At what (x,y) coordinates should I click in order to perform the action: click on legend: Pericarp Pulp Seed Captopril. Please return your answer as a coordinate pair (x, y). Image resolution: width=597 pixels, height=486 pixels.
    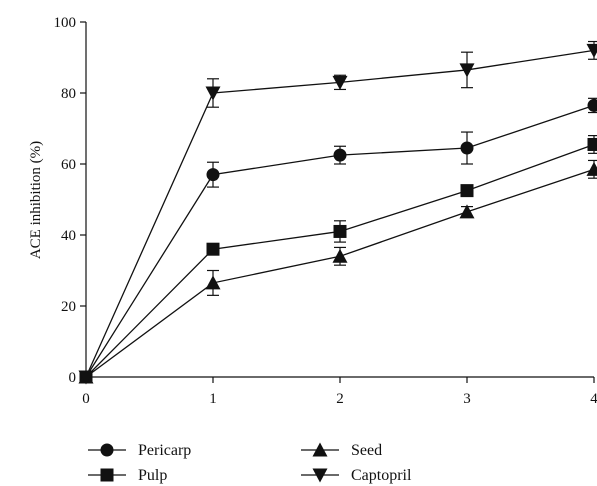
    Looking at the image, I should click on (250, 463).